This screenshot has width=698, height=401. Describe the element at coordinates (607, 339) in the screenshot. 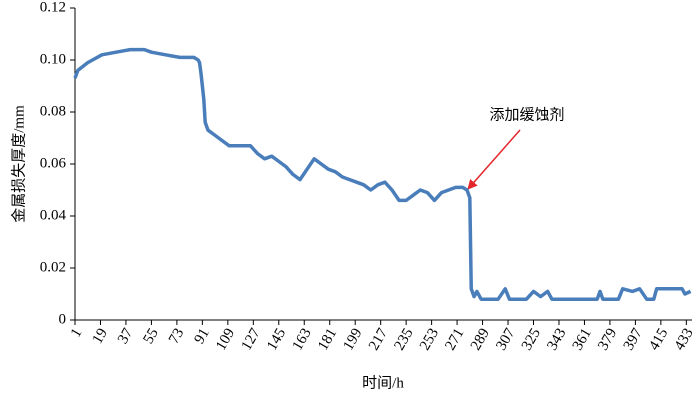

I see `x-tick-label: 379` at that location.